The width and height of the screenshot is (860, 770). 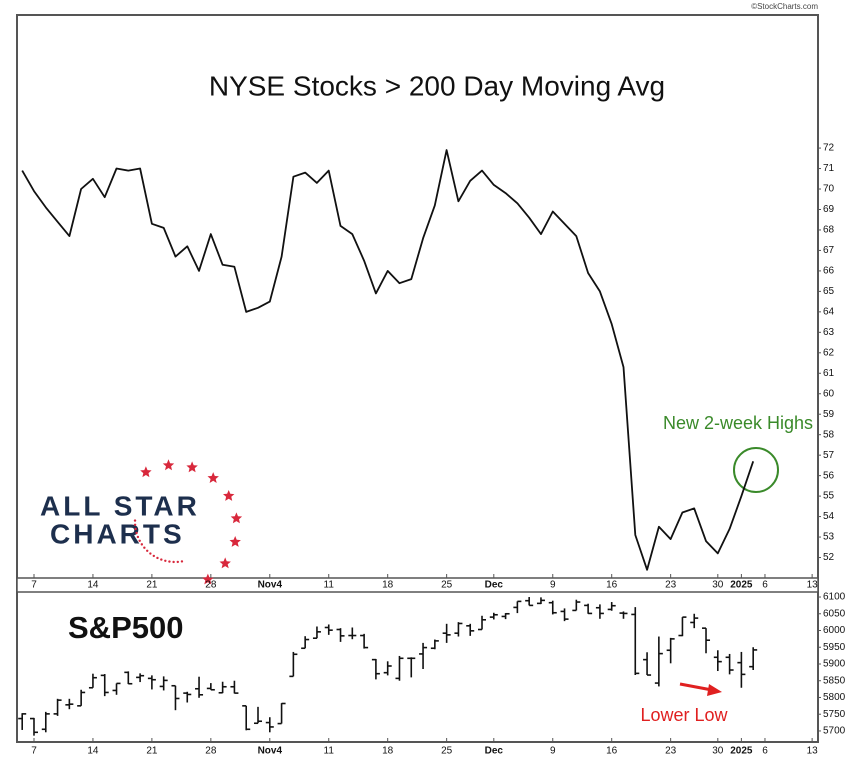 What do you see at coordinates (829, 373) in the screenshot?
I see `y-tick-label: 61` at bounding box center [829, 373].